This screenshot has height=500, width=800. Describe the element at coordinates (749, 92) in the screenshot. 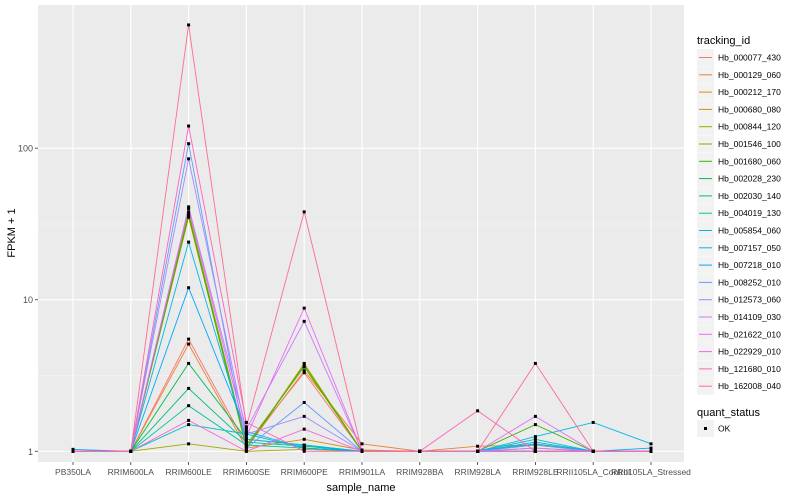

I see `legend-label: Hb_000212_170` at that location.